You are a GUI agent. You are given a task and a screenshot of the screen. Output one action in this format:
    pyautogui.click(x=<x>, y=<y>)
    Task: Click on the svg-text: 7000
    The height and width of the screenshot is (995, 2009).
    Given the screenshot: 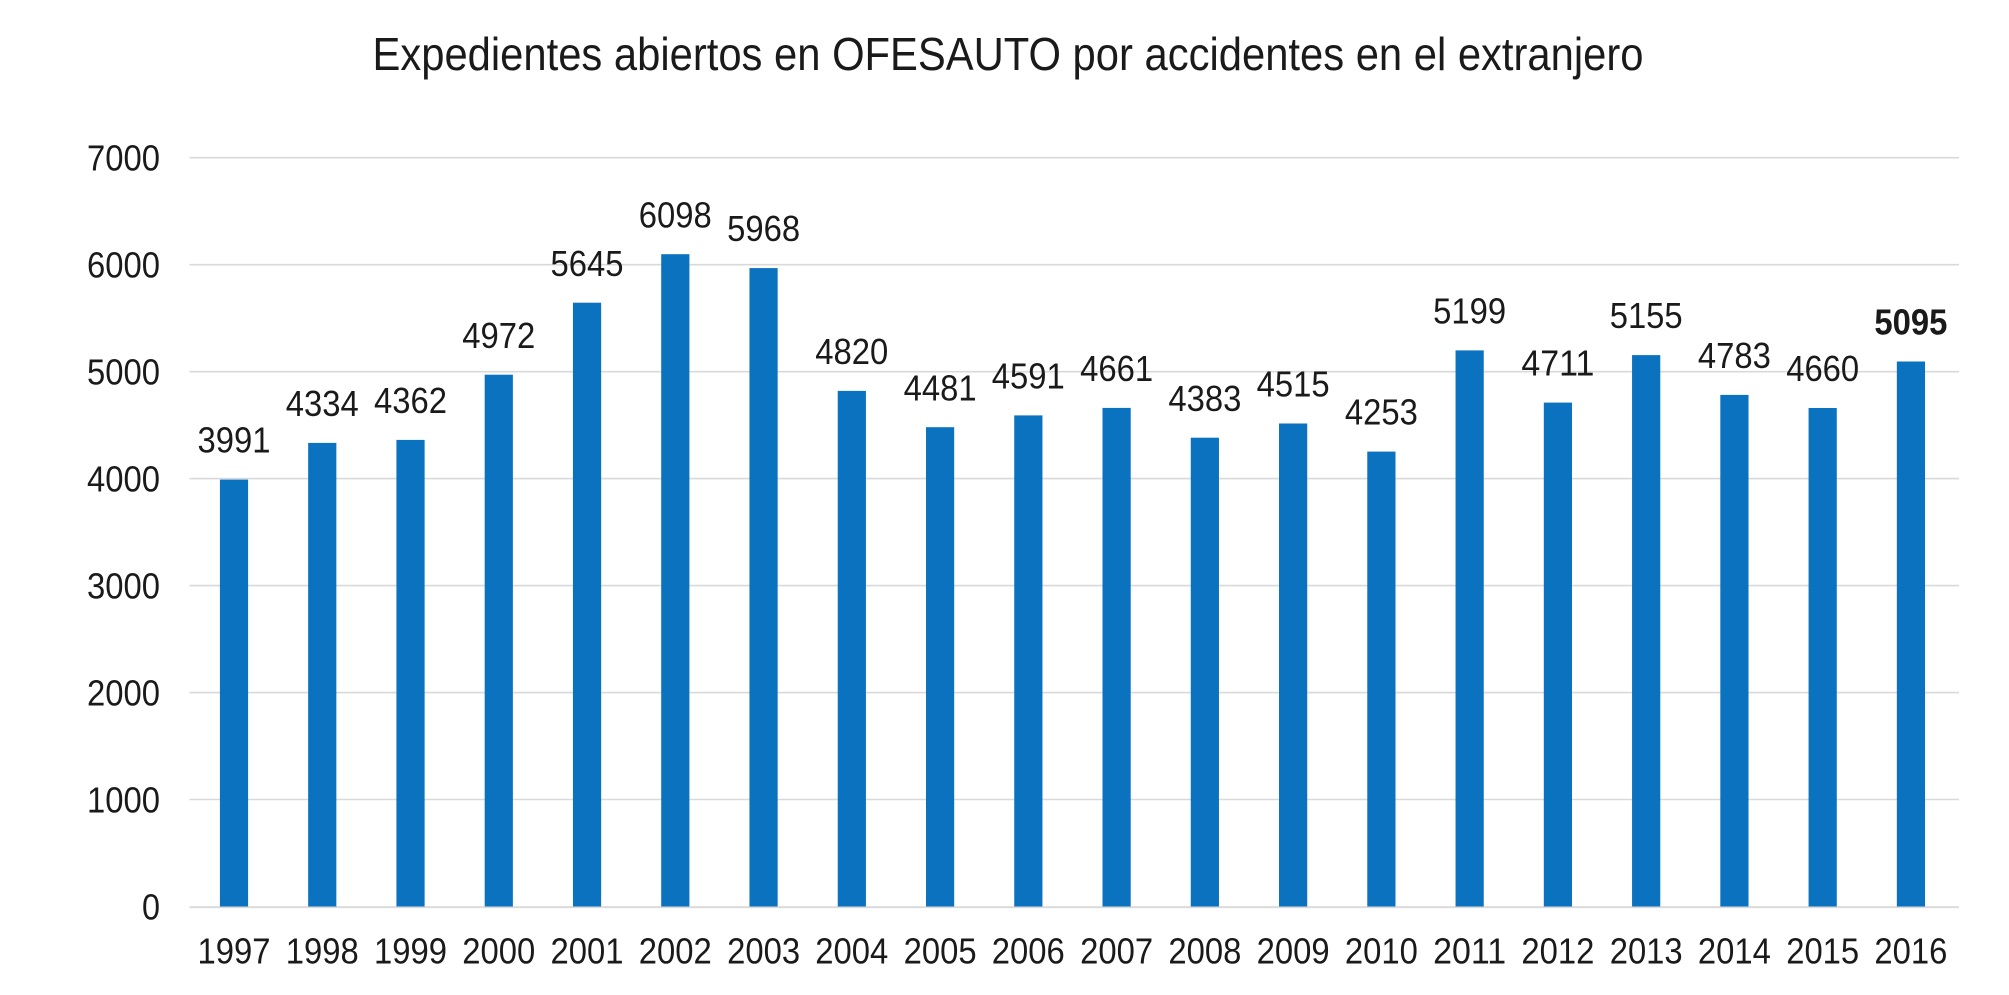 What is the action you would take?
    pyautogui.click(x=123, y=158)
    